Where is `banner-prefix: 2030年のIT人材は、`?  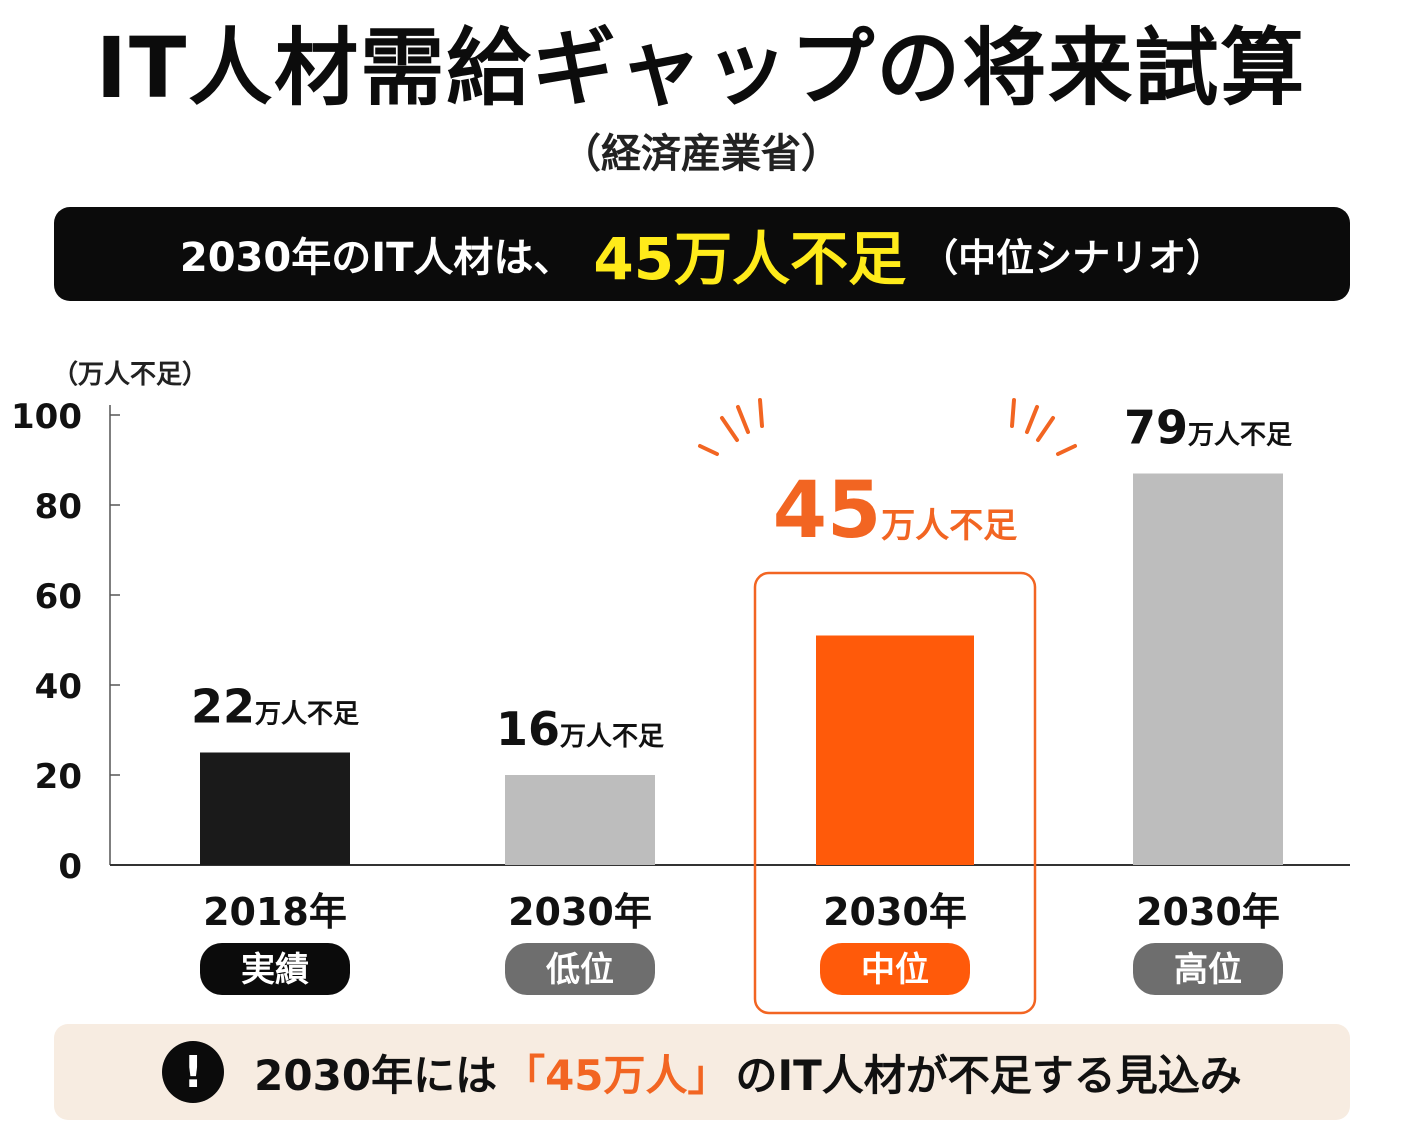
banner-prefix: 2030年のIT人材は、 is located at coordinates (376, 258).